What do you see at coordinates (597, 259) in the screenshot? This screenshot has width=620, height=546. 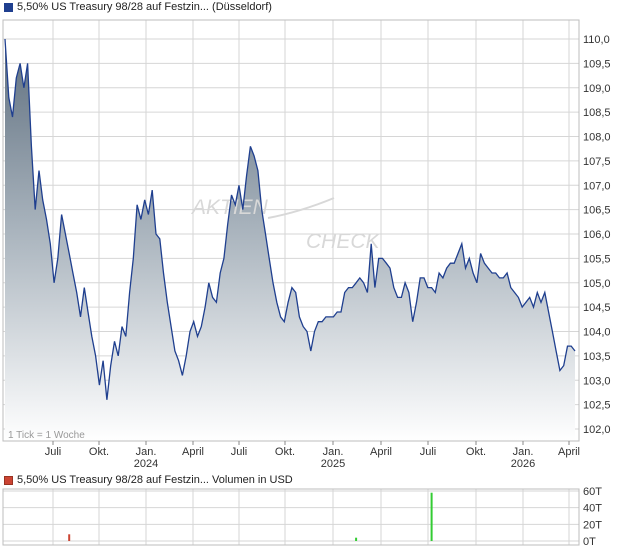 I see `price-y-tick-label: 105,5` at bounding box center [597, 259].